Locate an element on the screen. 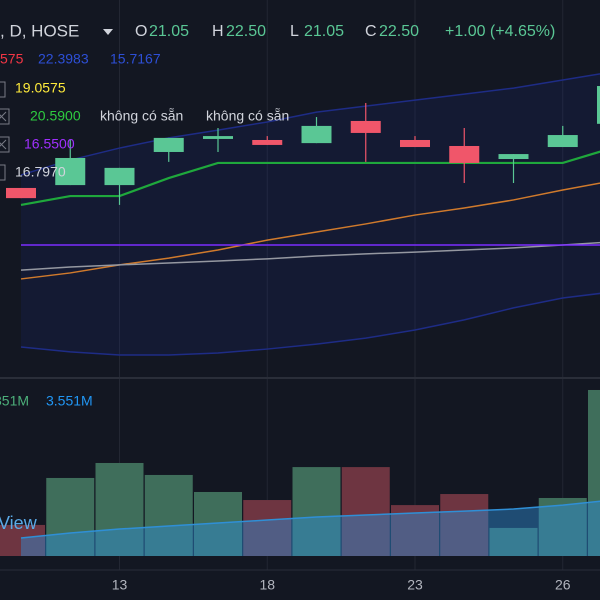 This screenshot has height=600, width=600. volume-label: 351M is located at coordinates (14, 401).